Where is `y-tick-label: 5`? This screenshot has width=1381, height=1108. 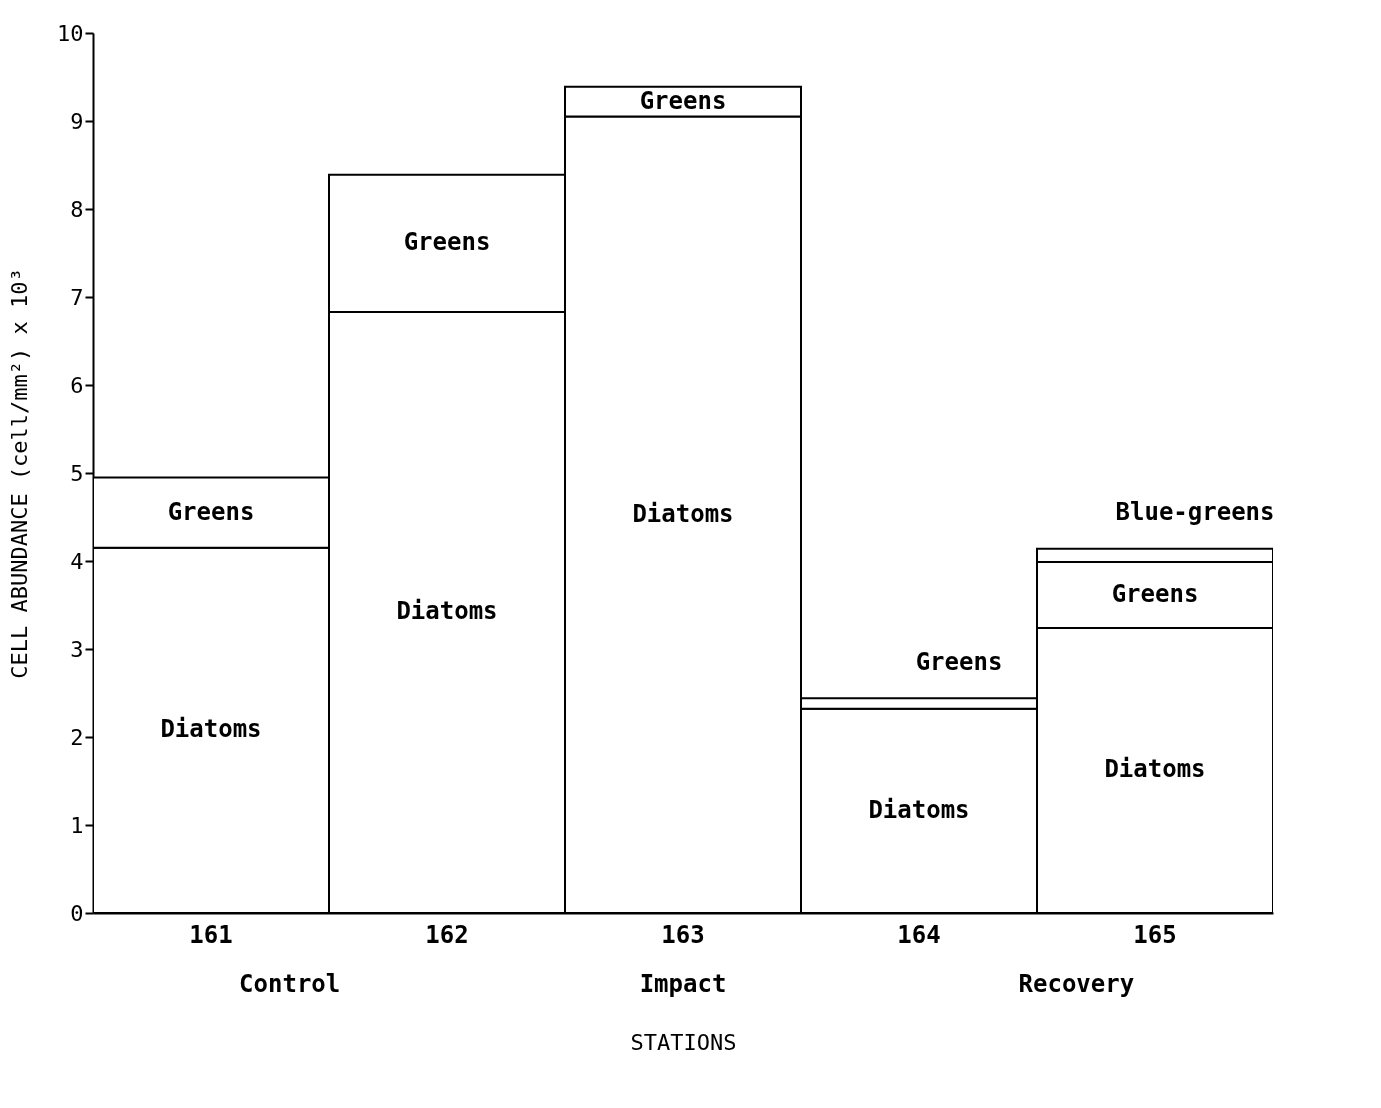 y-tick-label: 5 is located at coordinates (77, 473).